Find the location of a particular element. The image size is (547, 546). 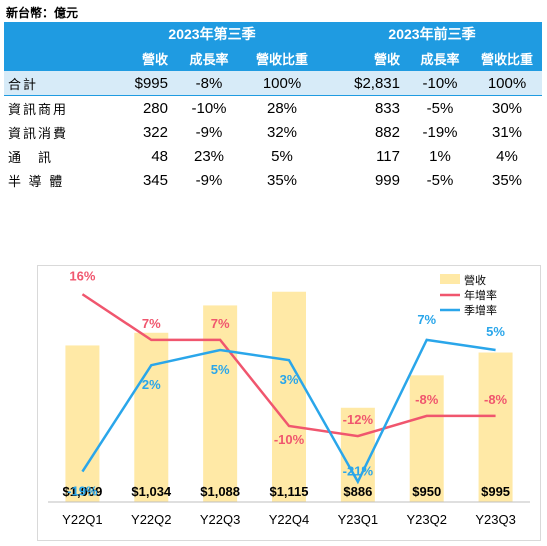

qoq-data-label: 7% is located at coordinates (426, 319).